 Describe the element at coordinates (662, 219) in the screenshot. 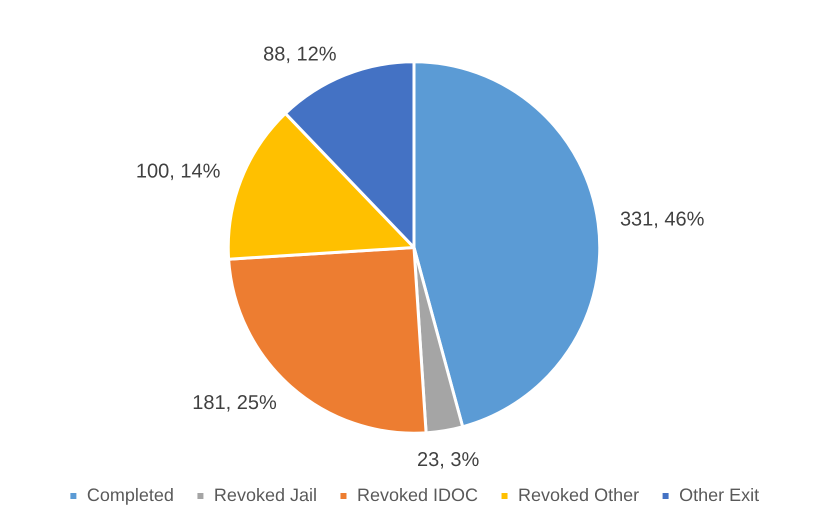

I see `data-label: 331, 46%` at that location.